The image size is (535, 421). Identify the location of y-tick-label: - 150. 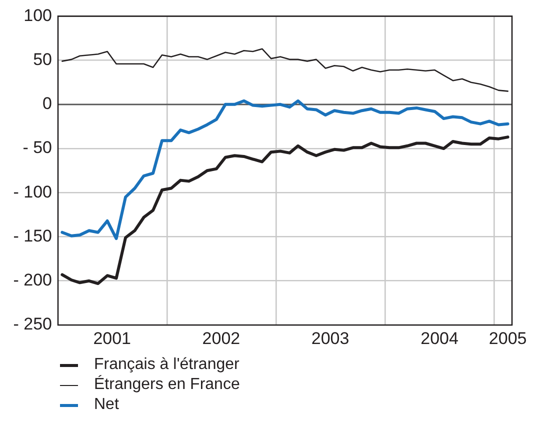
(32, 236).